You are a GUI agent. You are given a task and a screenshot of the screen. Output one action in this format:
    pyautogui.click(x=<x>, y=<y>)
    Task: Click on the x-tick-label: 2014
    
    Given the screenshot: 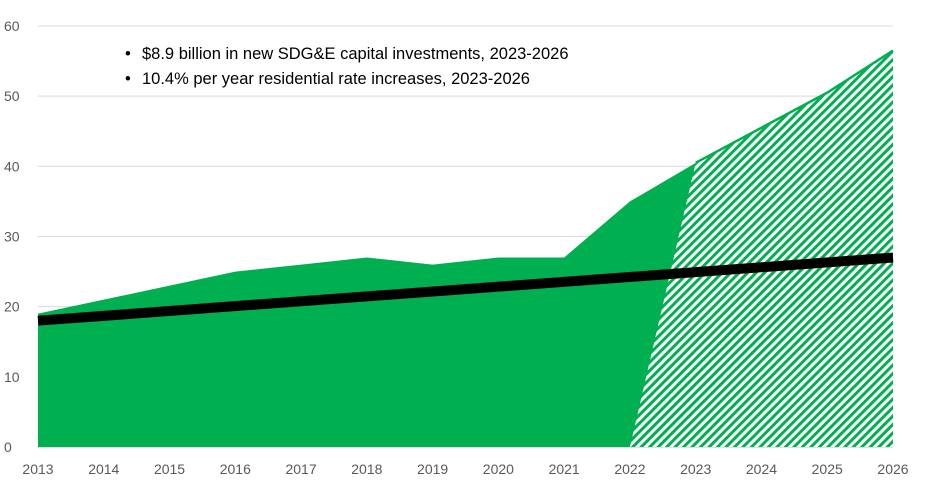 What is the action you would take?
    pyautogui.click(x=103, y=469)
    